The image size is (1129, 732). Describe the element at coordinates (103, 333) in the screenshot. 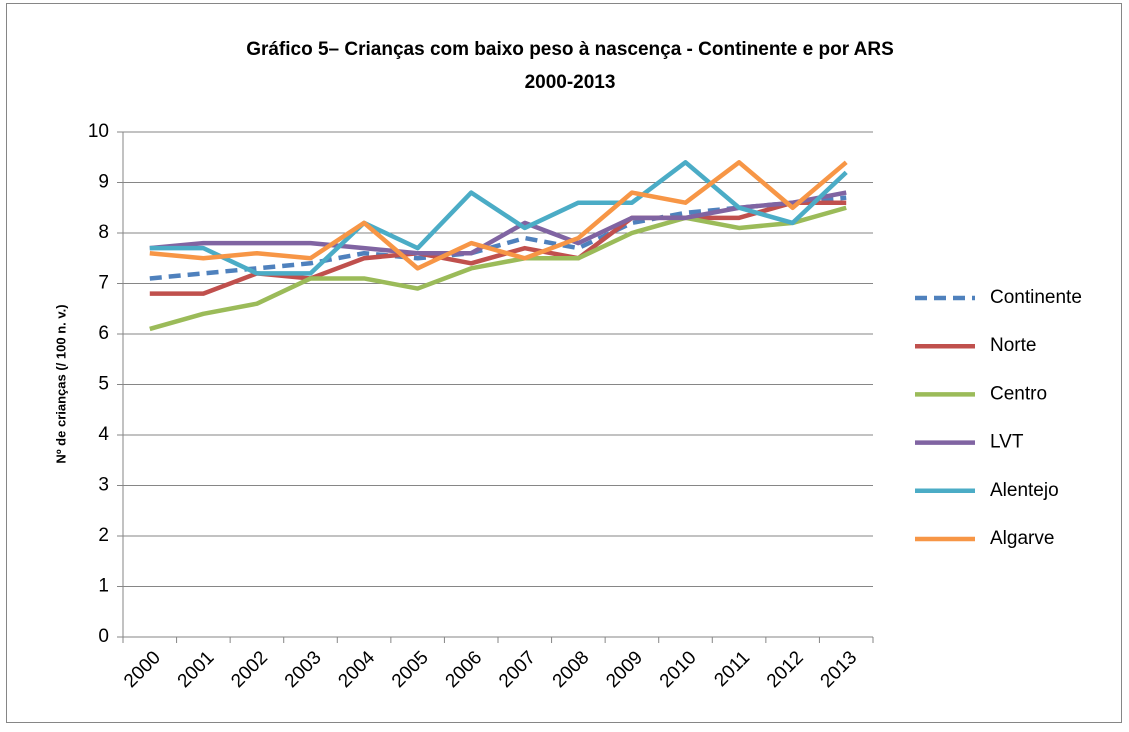

I see `y-tick-label: 6` at that location.